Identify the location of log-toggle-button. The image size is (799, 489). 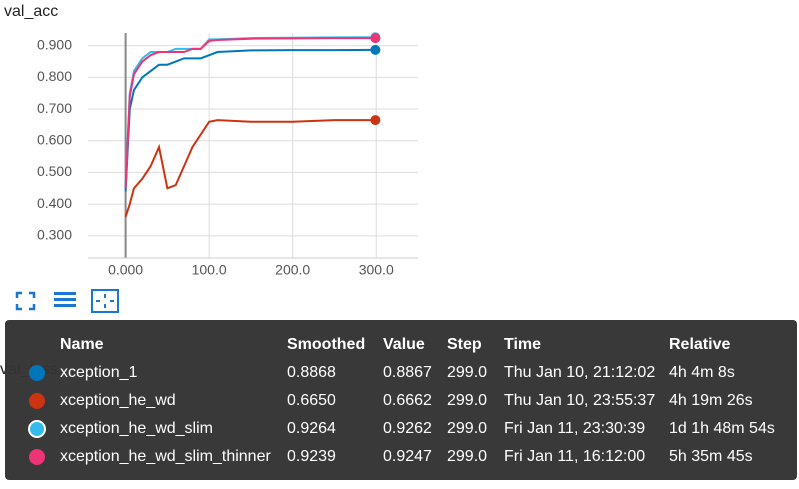
(65, 299).